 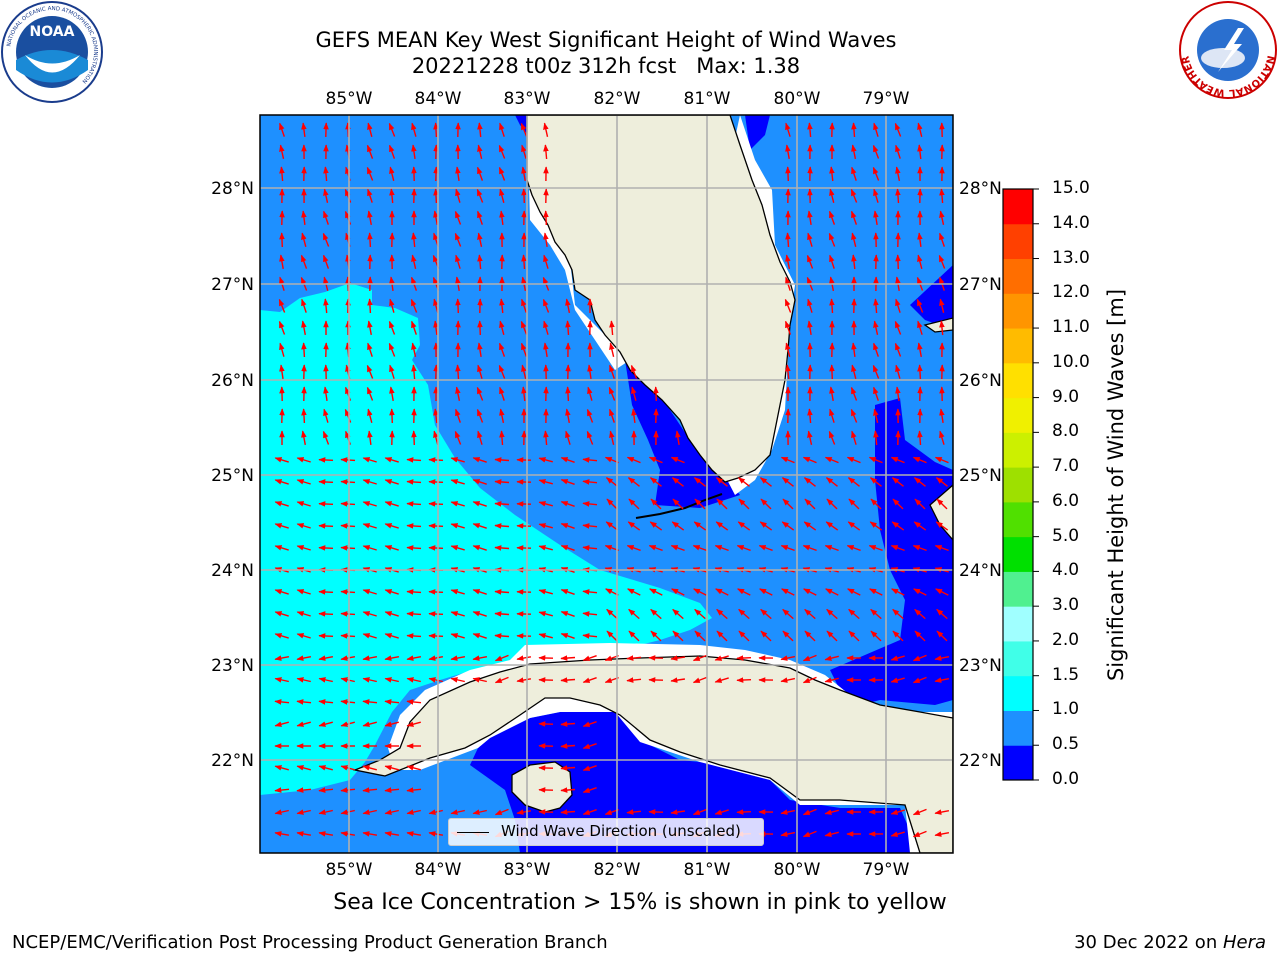 I want to click on longitude-label: 83°W, so click(x=527, y=870).